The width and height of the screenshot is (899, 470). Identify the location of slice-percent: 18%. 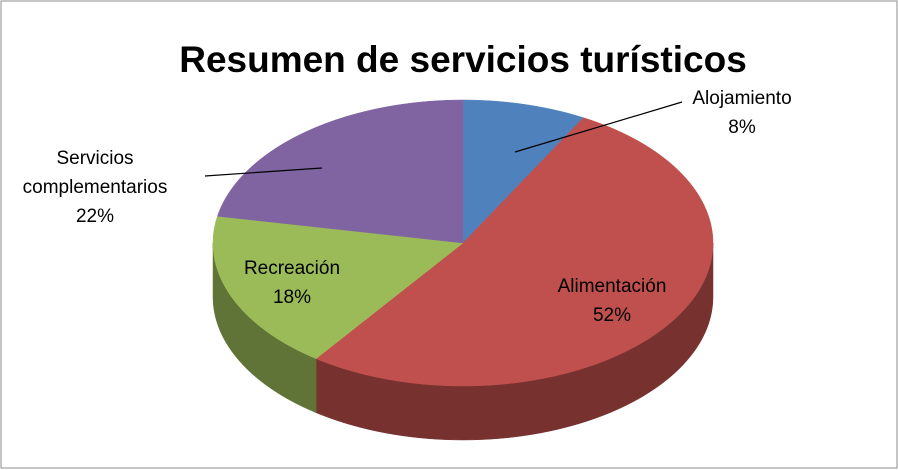
(292, 297).